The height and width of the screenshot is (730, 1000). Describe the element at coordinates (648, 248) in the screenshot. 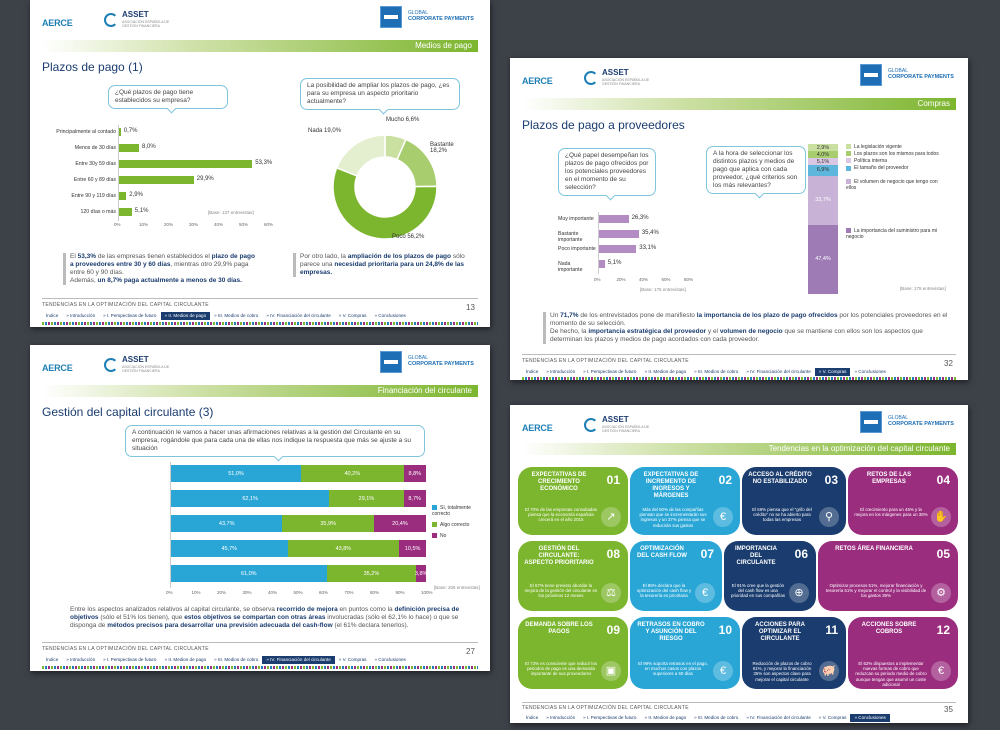

I see `bar-value: 33,1%` at that location.